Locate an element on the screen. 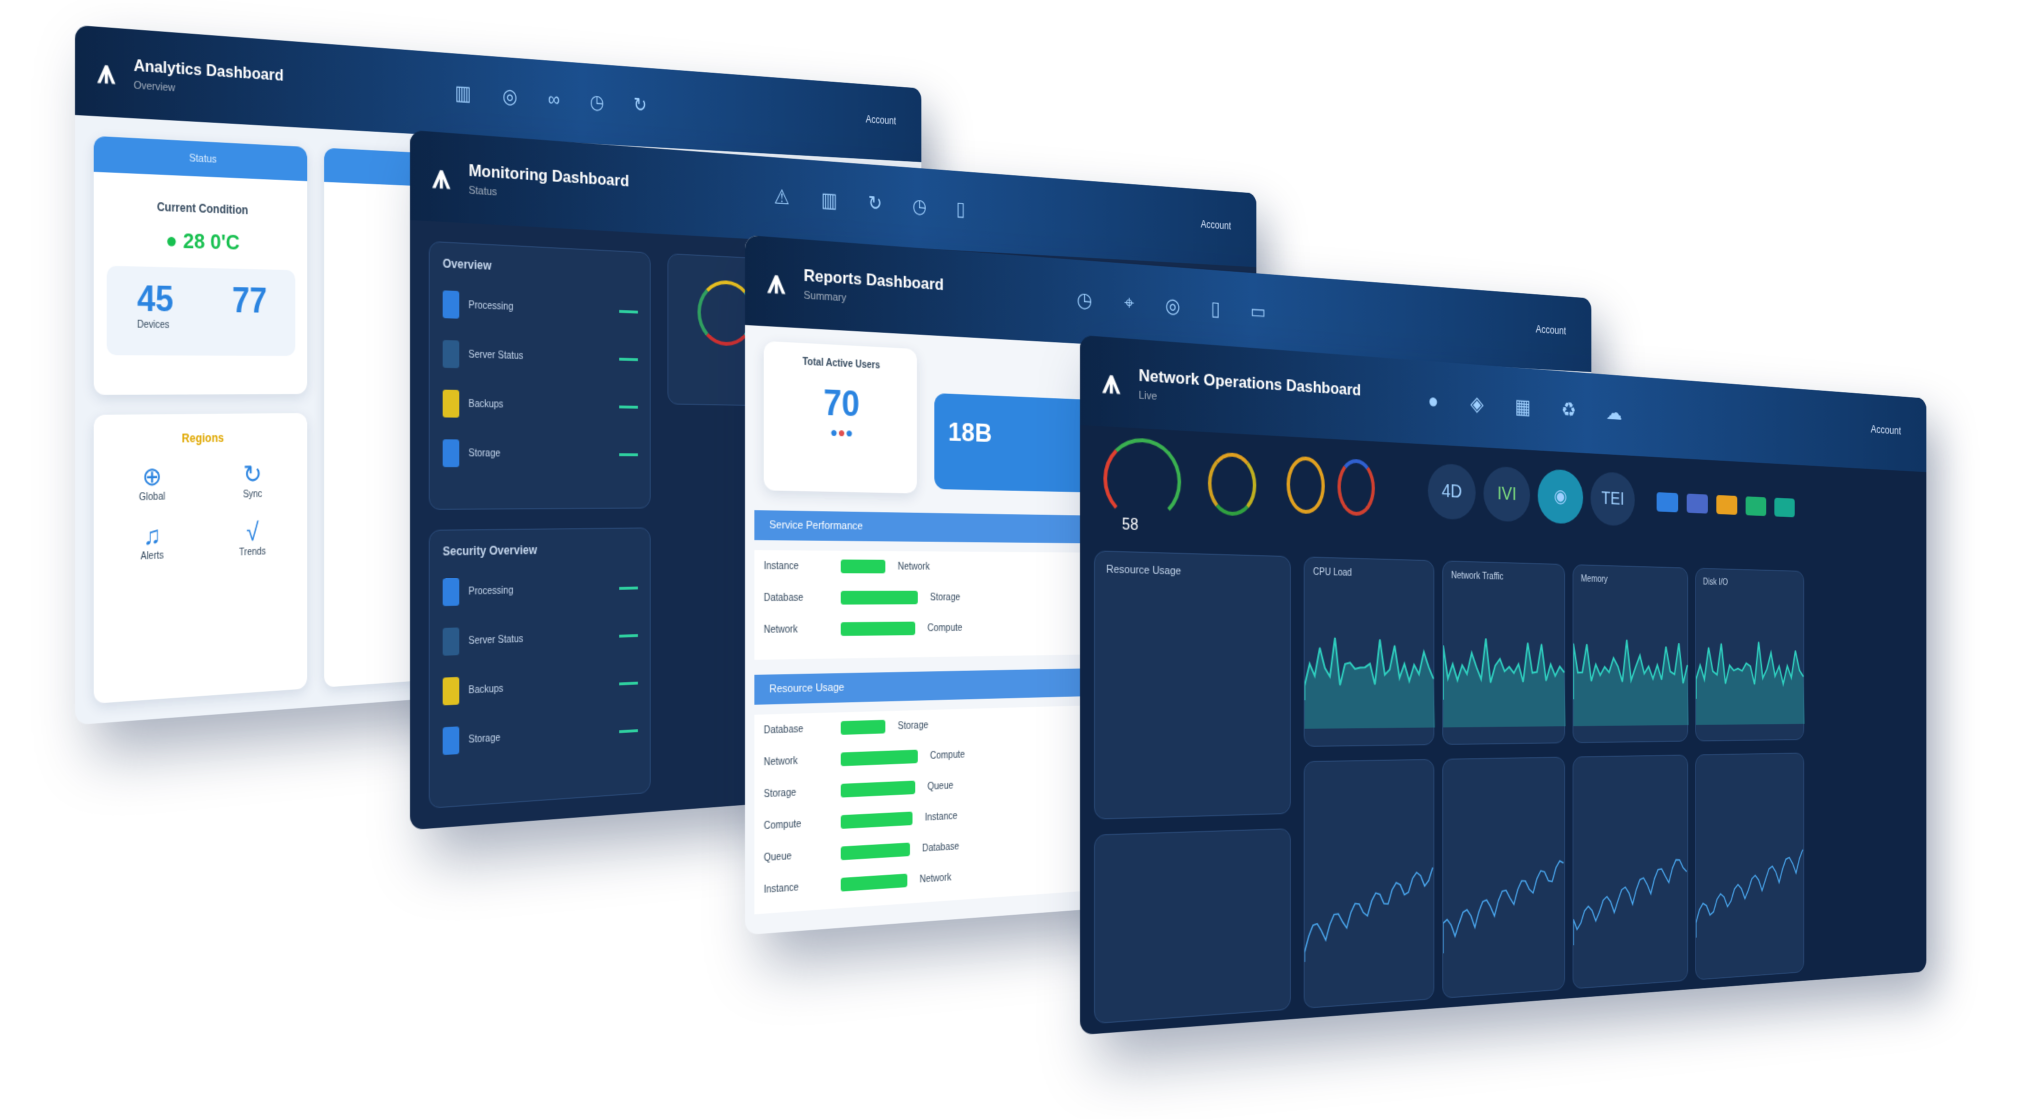 The width and height of the screenshot is (2040, 1119). row-label: Instance is located at coordinates (781, 566).